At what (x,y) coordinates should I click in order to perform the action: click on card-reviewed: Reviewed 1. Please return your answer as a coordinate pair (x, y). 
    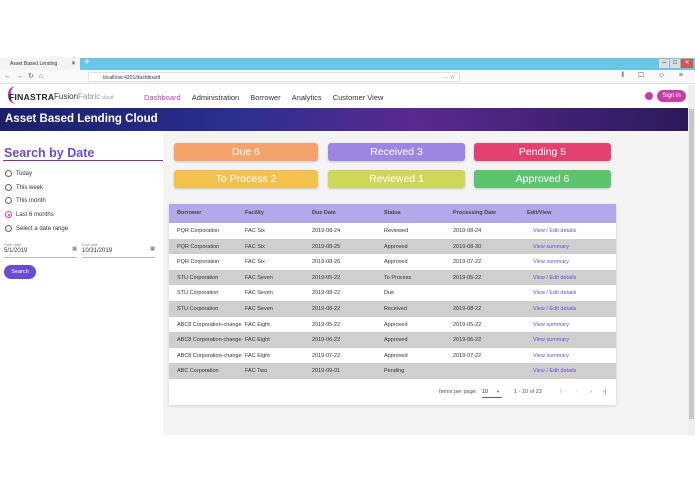
    Looking at the image, I should click on (396, 179).